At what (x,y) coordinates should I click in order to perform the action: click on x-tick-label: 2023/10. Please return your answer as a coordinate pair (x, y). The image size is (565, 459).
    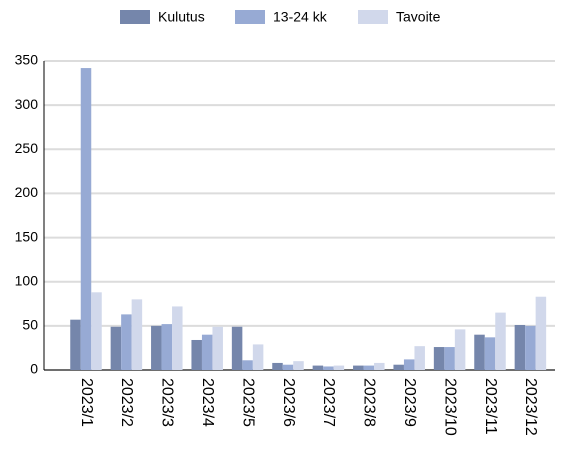
    Looking at the image, I should click on (449, 407).